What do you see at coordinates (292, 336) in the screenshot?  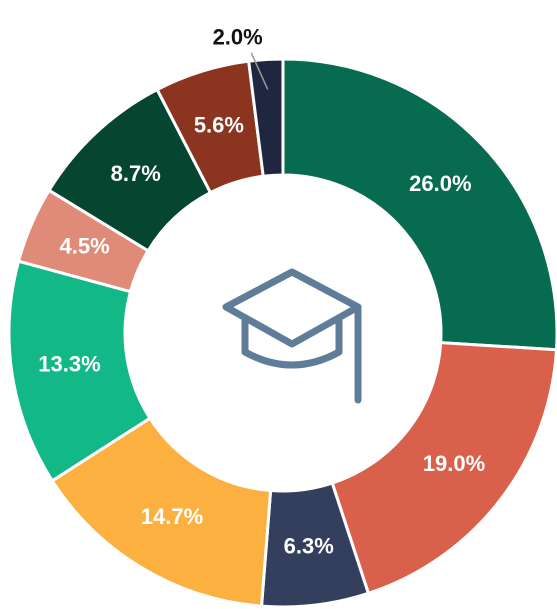 I see `graduation-cap-icon` at bounding box center [292, 336].